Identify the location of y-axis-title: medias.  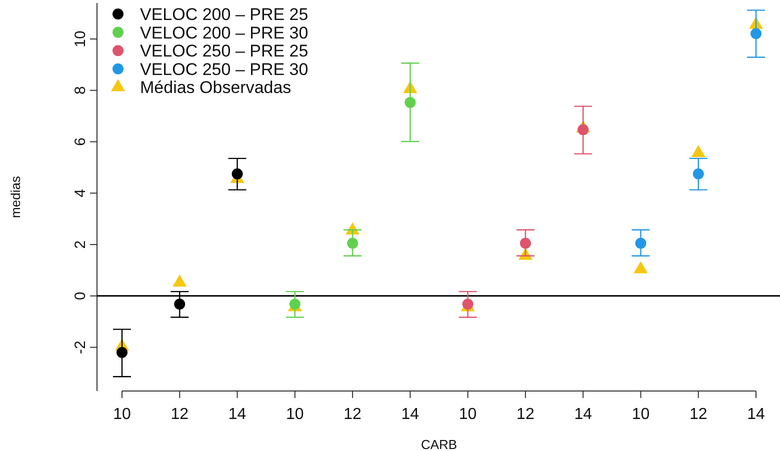
(15, 197).